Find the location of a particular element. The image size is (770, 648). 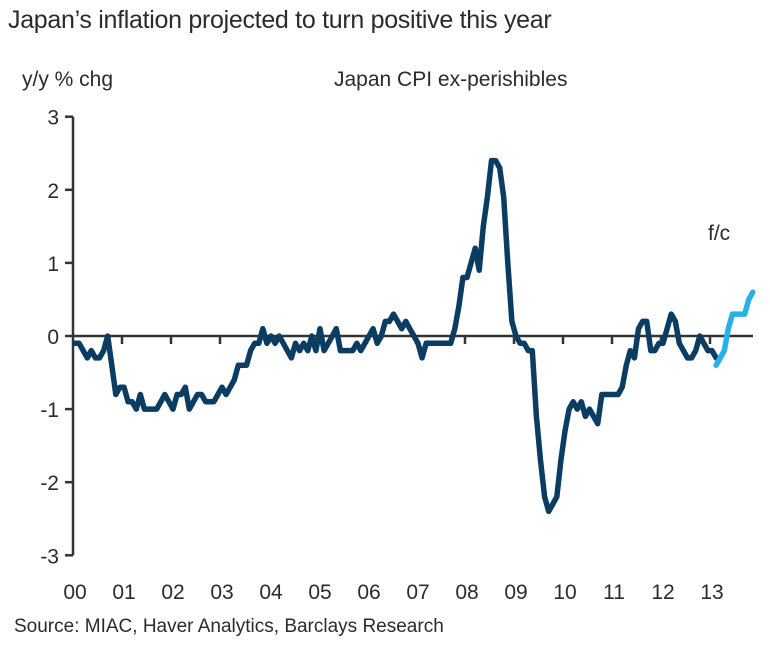

x-tick-label: 02 is located at coordinates (172, 592).